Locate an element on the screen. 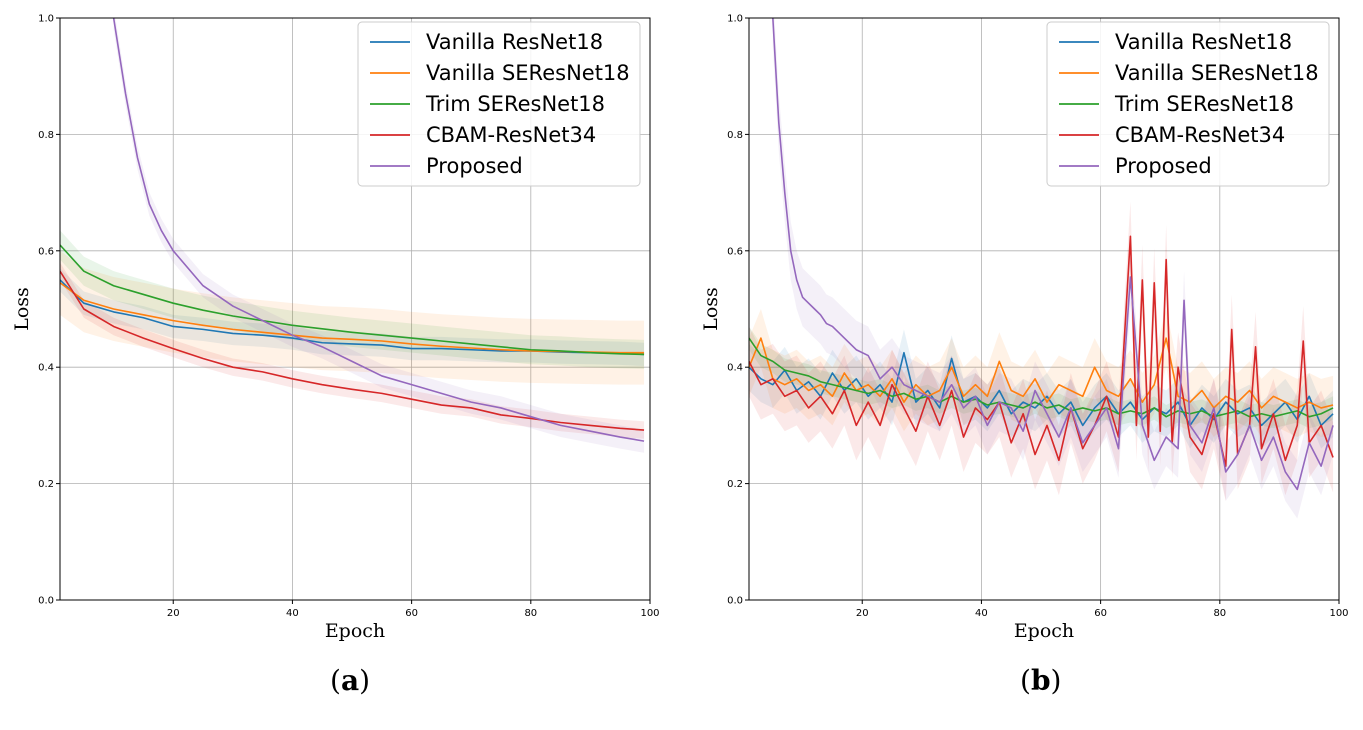 This screenshot has width=1363, height=730. panel-label: (b) is located at coordinates (1040, 680).